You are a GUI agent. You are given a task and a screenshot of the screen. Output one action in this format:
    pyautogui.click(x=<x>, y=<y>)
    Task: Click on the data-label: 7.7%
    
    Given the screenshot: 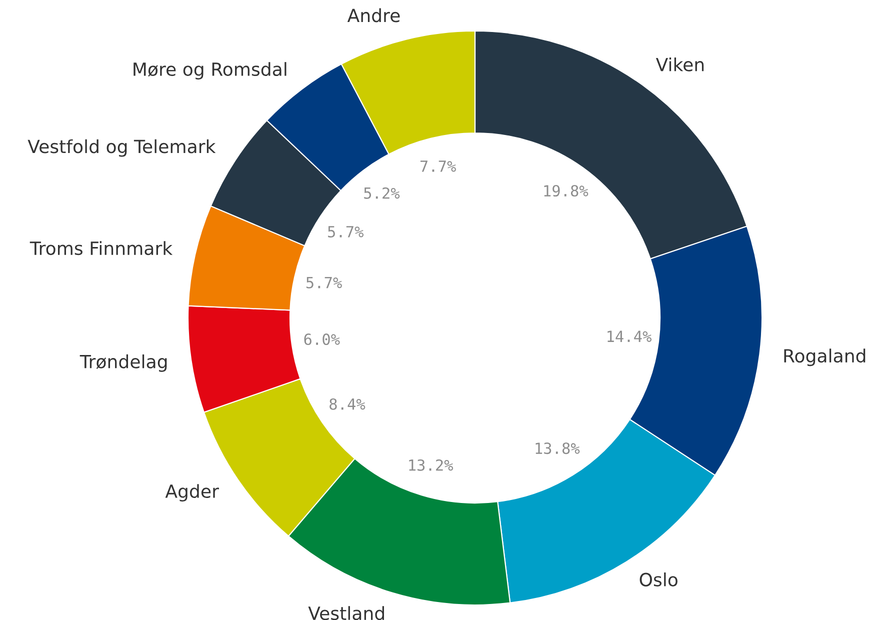 What is the action you would take?
    pyautogui.click(x=438, y=166)
    